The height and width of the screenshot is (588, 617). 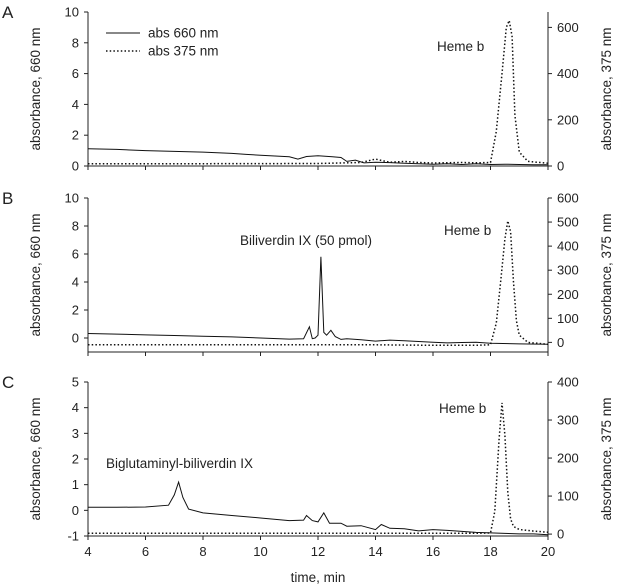 I want to click on peak-annotation: Biglutaminyl-biliverdin IX, so click(x=179, y=463).